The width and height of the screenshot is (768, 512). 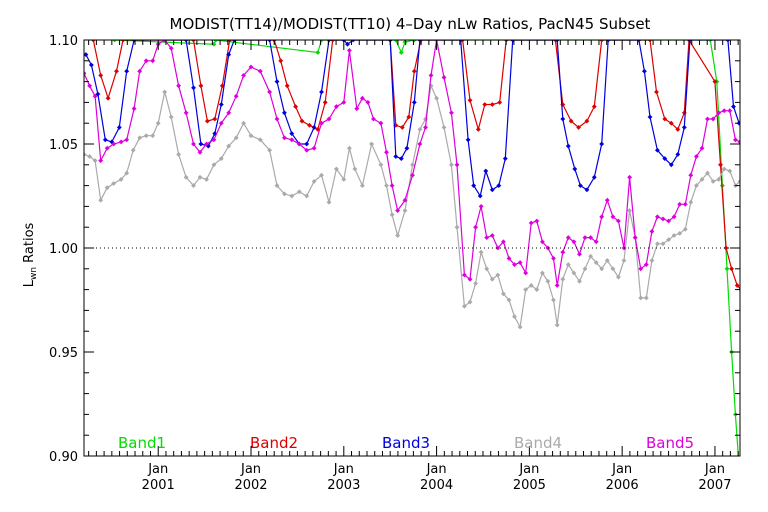 I want to click on legend: Band1 Band2 Band3 Band4 Band5, so click(x=406, y=443).